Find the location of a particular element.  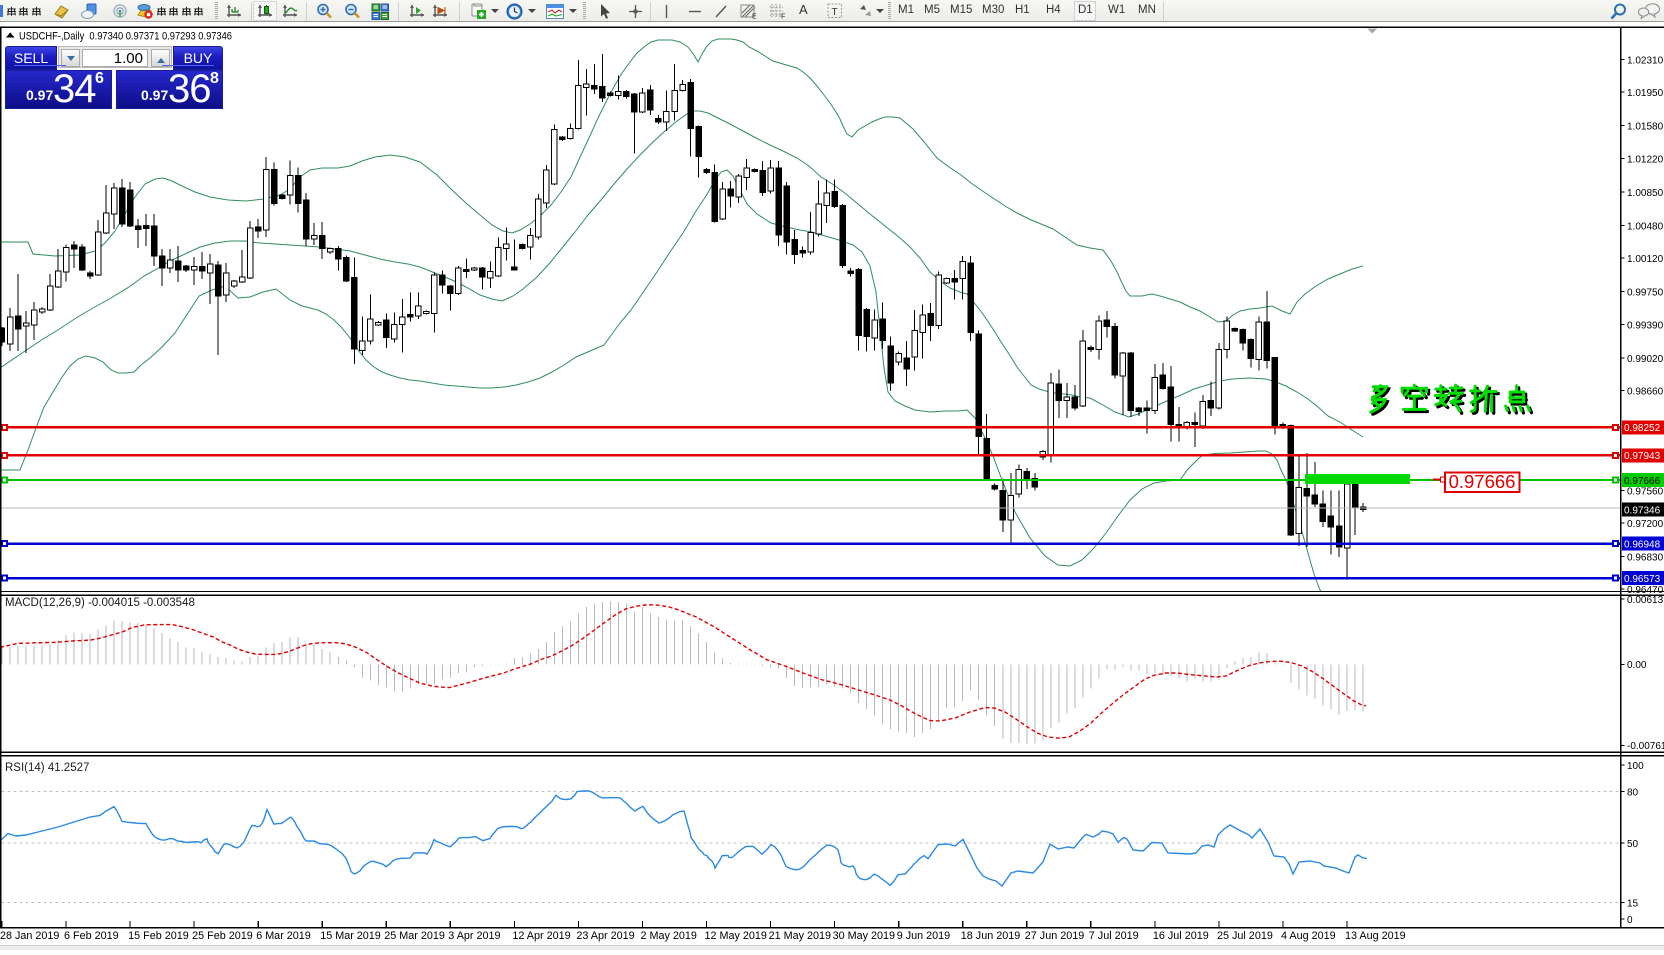

svg-text: 21 May 2019 is located at coordinates (800, 936).